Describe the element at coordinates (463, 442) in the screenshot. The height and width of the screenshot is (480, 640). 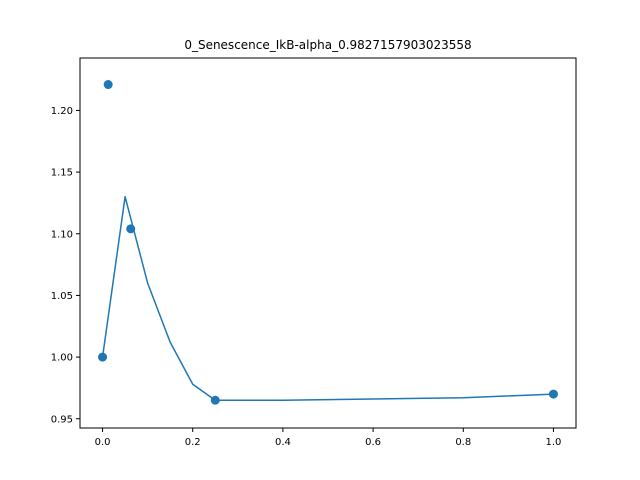
I see `x-tick-label: 0.8` at that location.